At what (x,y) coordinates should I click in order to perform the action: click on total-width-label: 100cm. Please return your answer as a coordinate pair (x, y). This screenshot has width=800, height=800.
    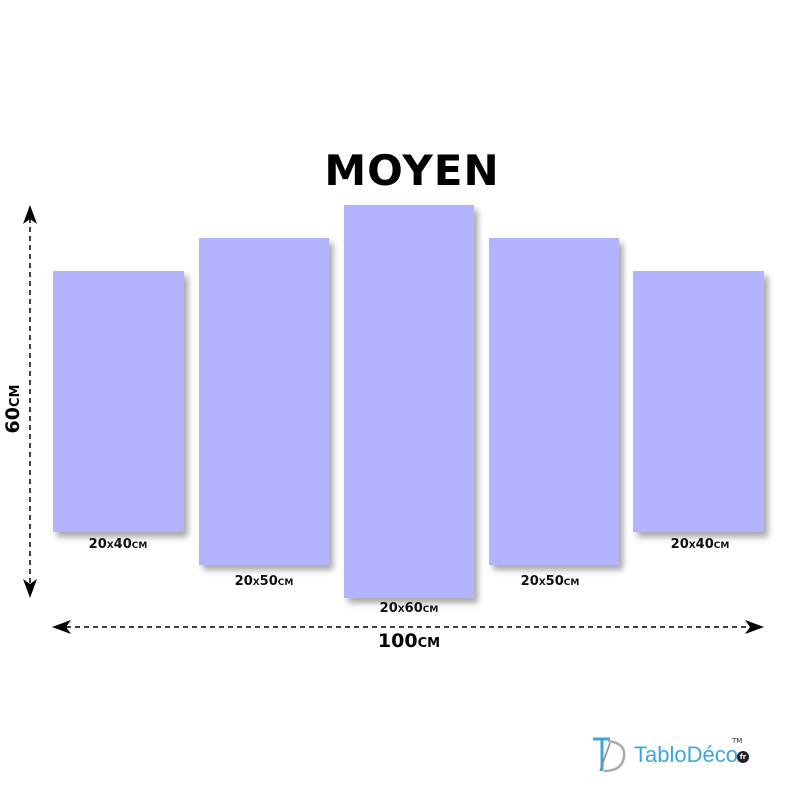
    Looking at the image, I should click on (409, 641).